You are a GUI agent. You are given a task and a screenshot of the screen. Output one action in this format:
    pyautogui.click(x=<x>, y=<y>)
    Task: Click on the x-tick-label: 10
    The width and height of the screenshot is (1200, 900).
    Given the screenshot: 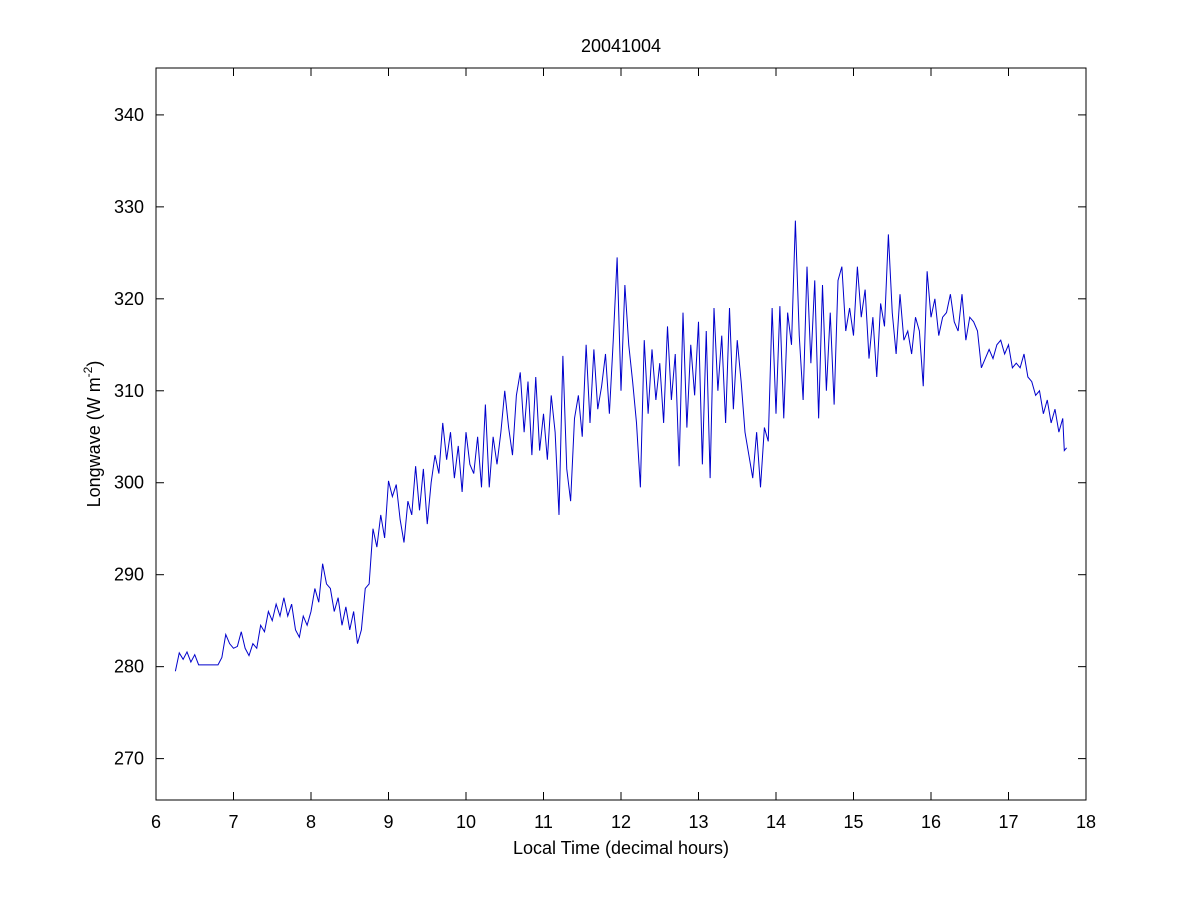 What is the action you would take?
    pyautogui.click(x=466, y=822)
    